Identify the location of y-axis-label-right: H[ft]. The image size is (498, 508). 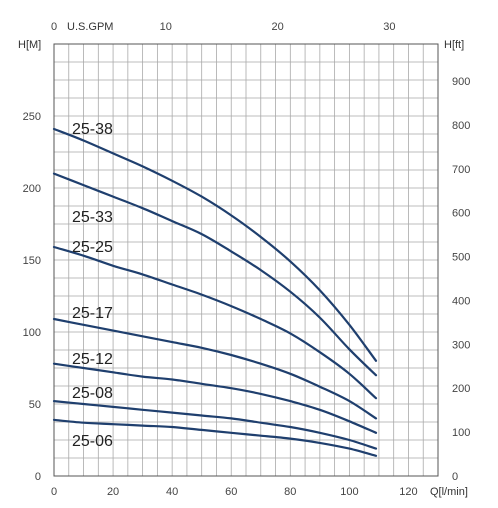
(454, 45).